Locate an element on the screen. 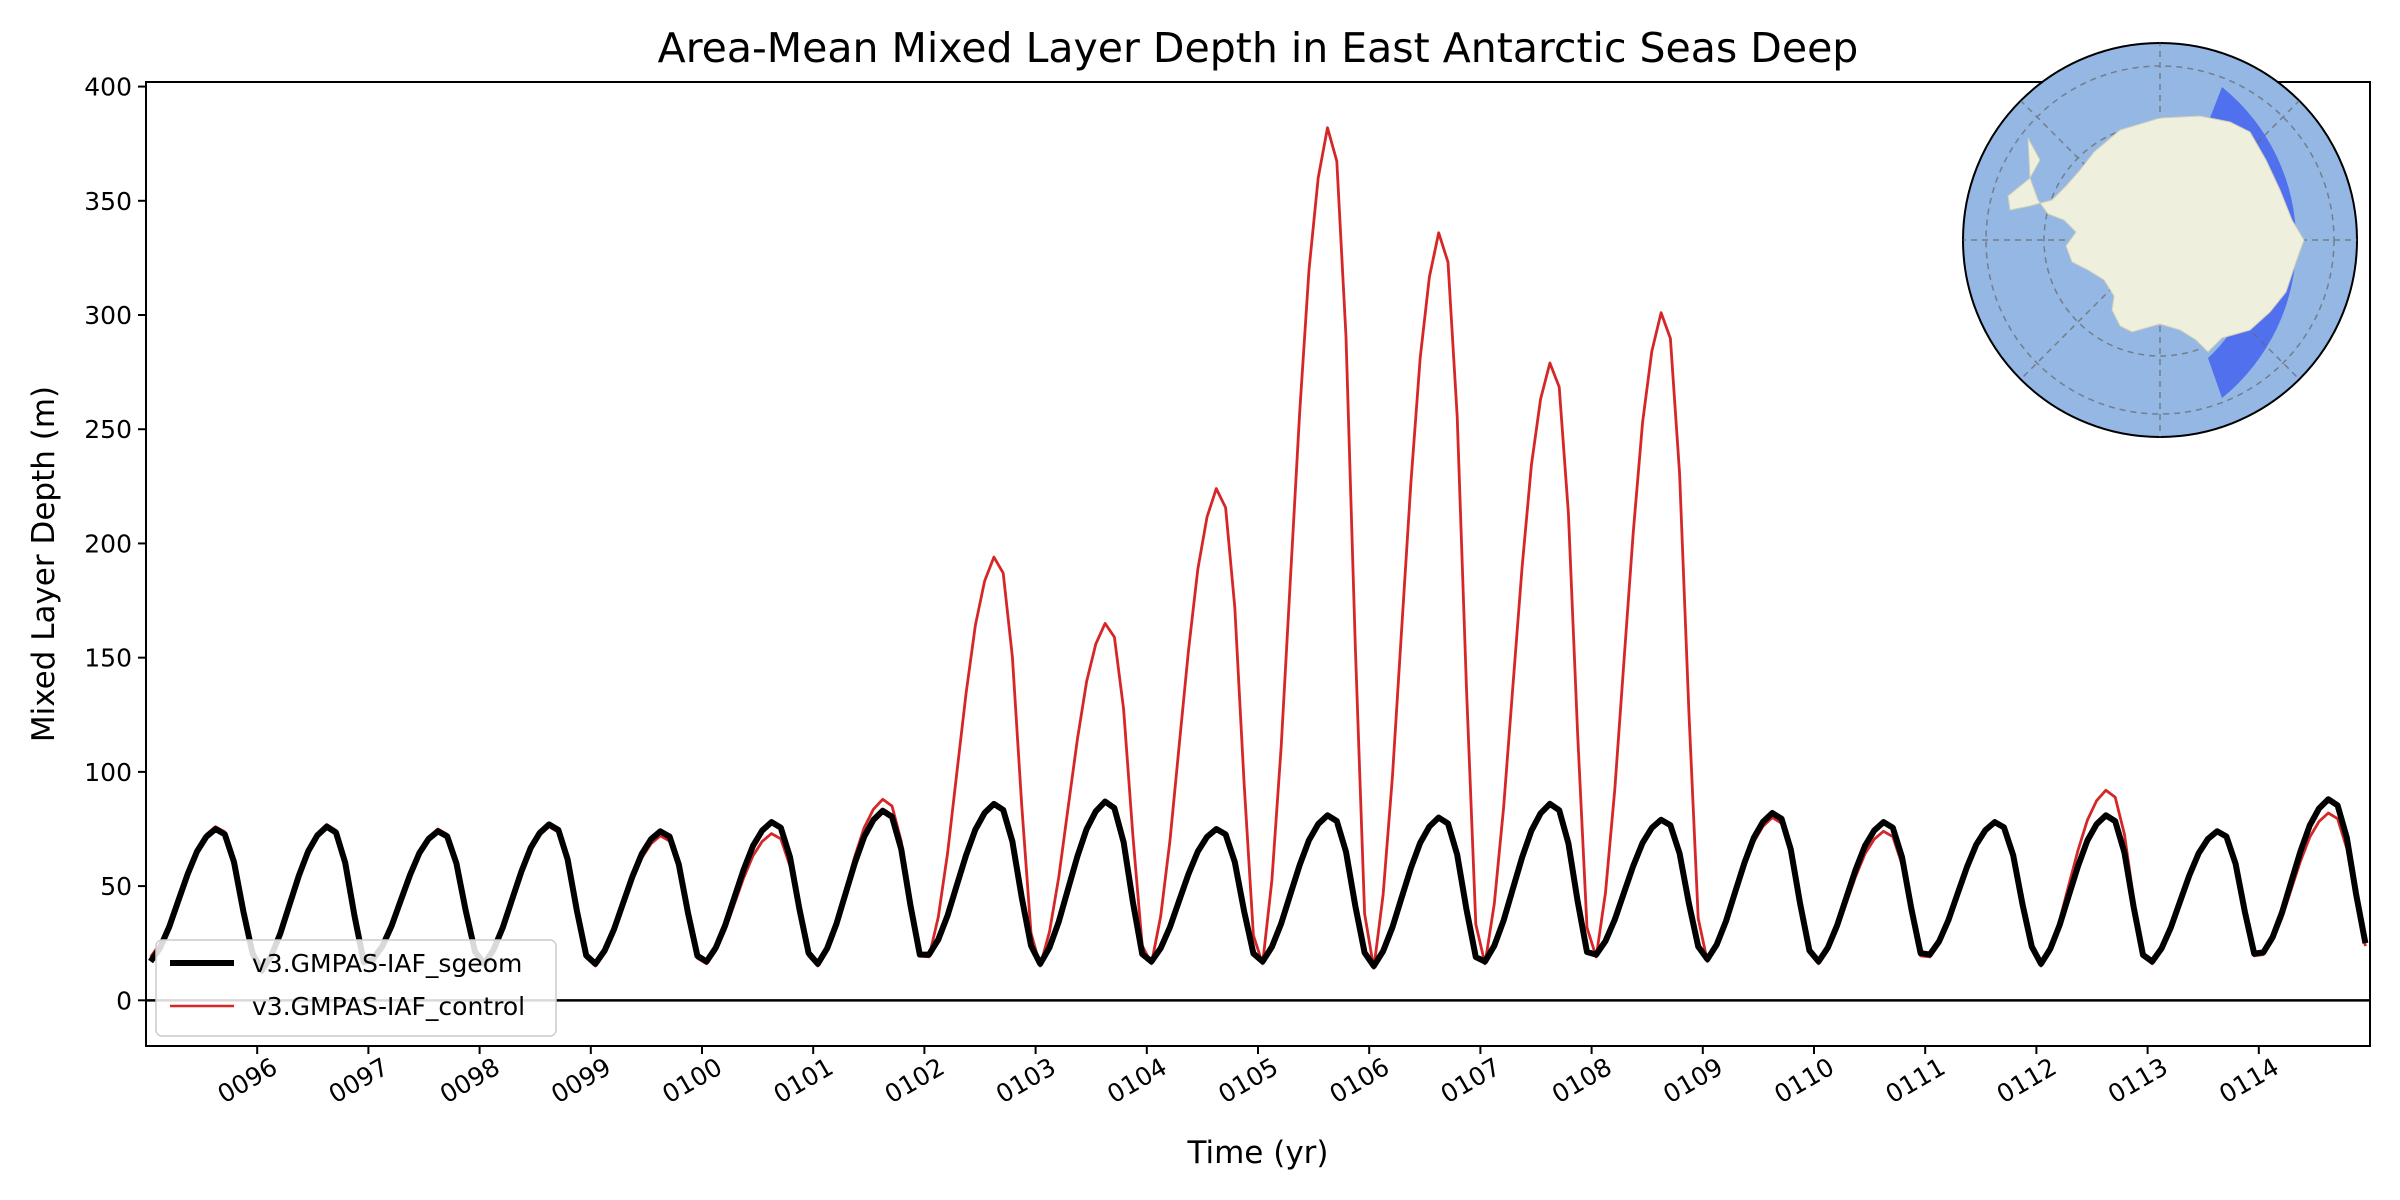  x-axis-label: Time (yr) is located at coordinates (1258, 1153).